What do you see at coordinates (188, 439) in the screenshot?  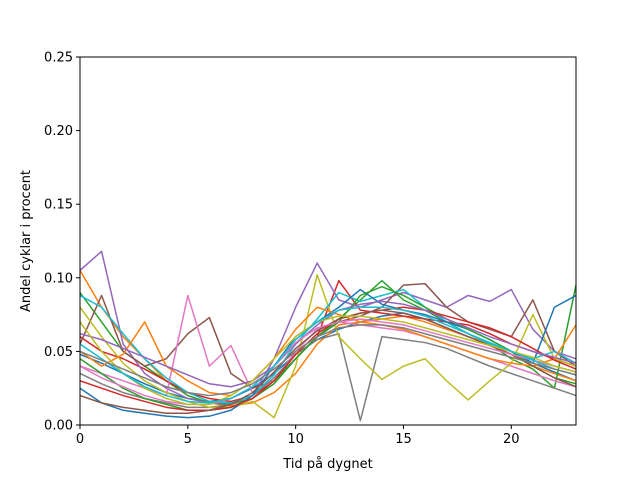 I see `x-tick-label: 5` at bounding box center [188, 439].